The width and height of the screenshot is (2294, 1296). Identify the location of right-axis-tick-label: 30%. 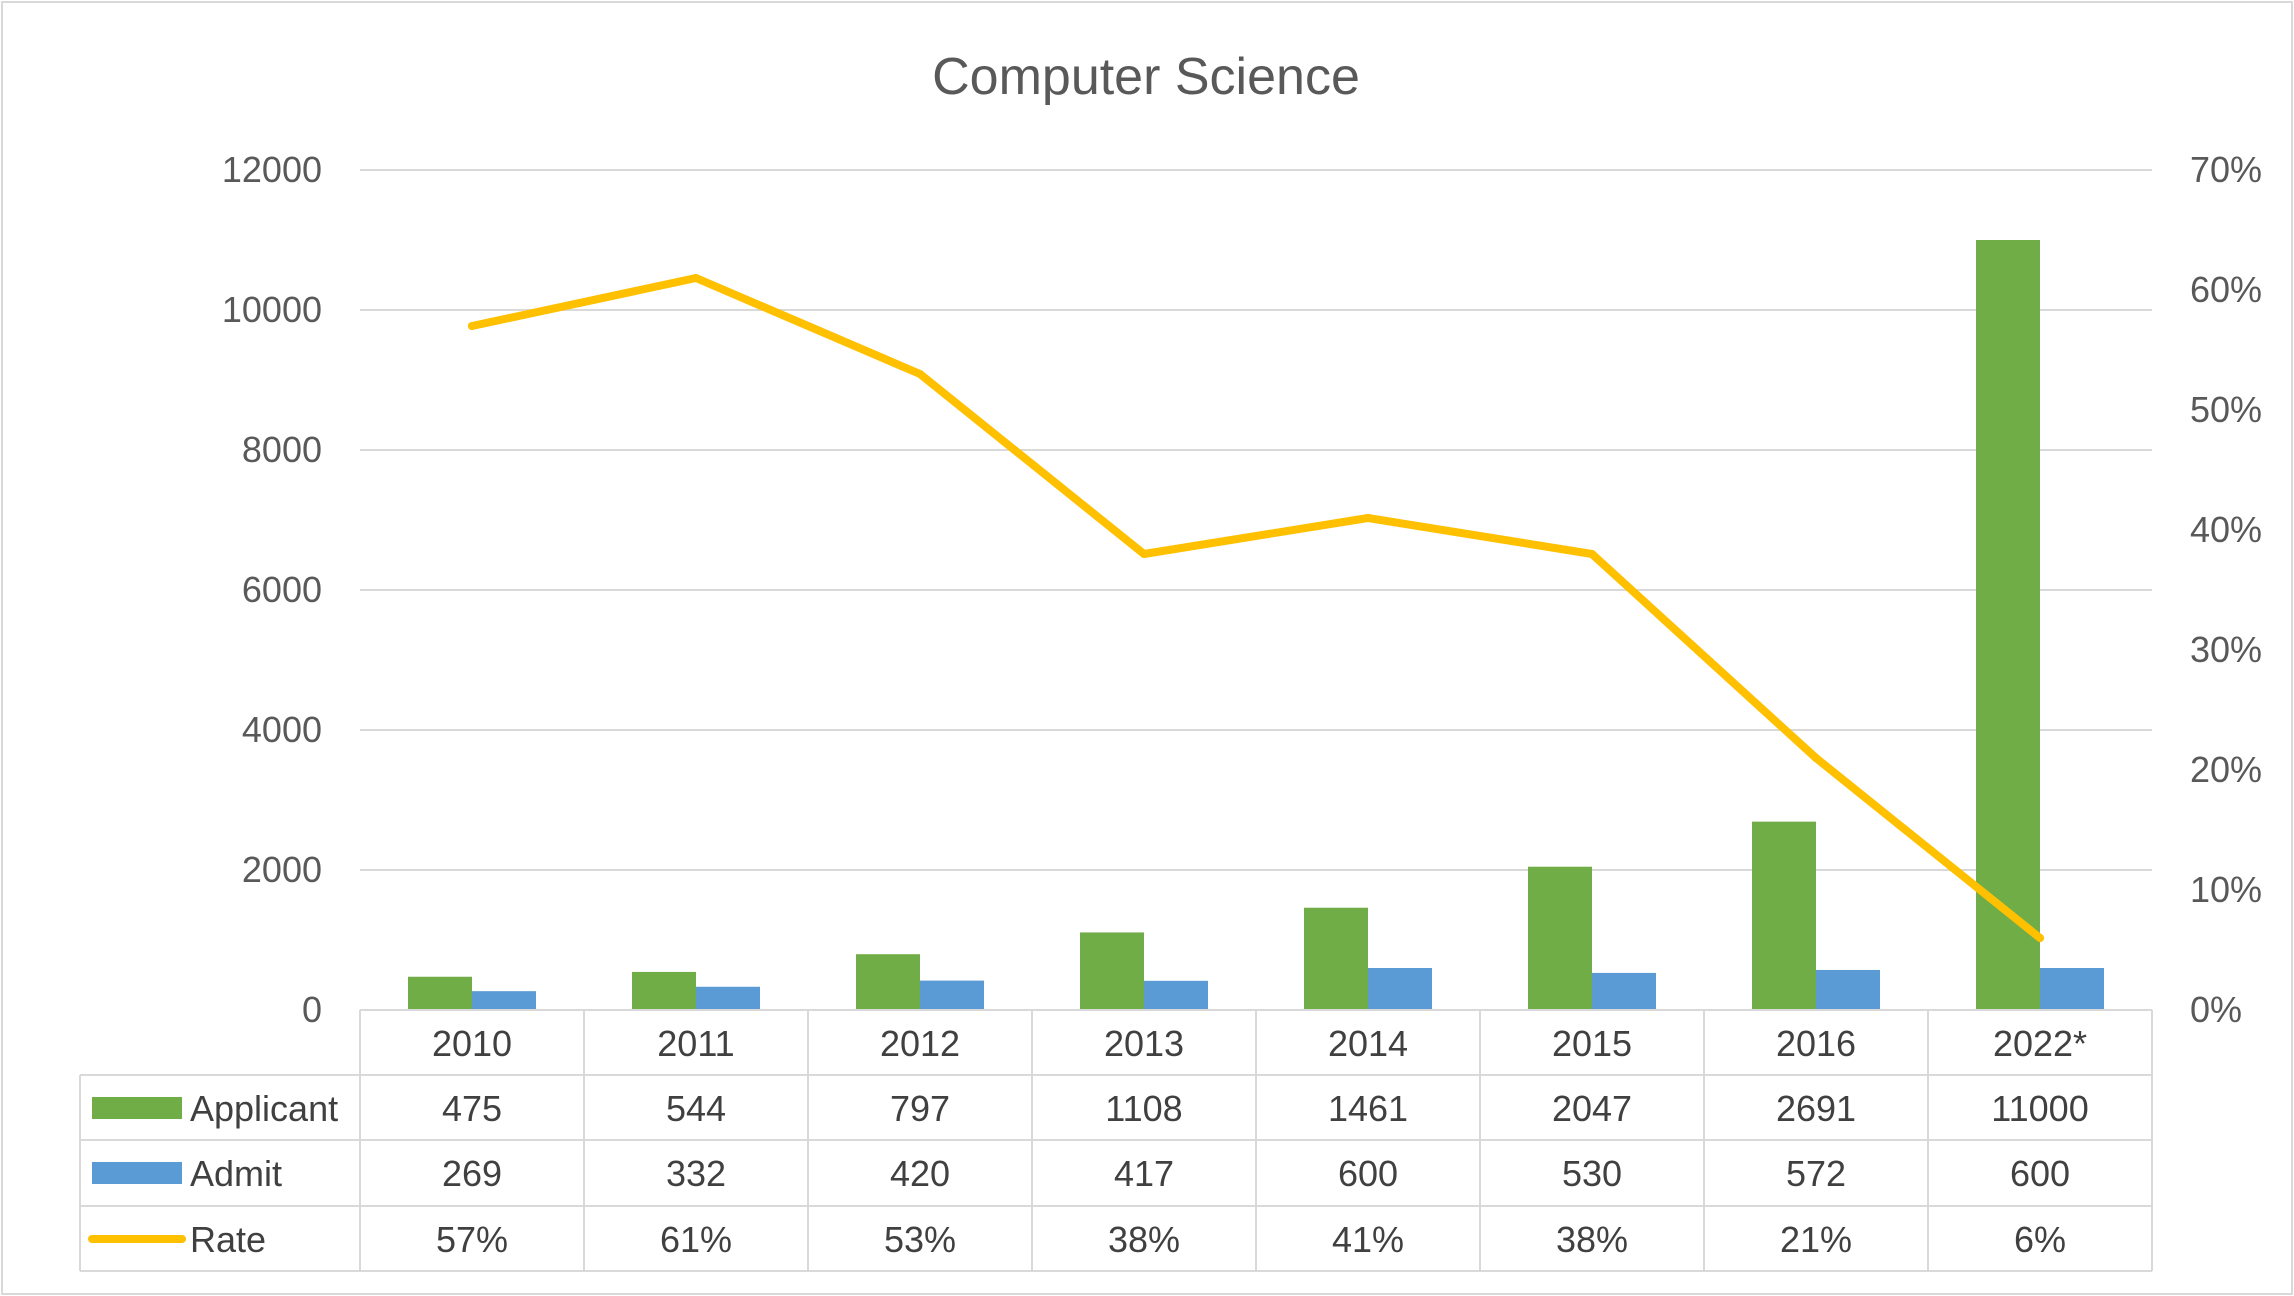
(2226, 649).